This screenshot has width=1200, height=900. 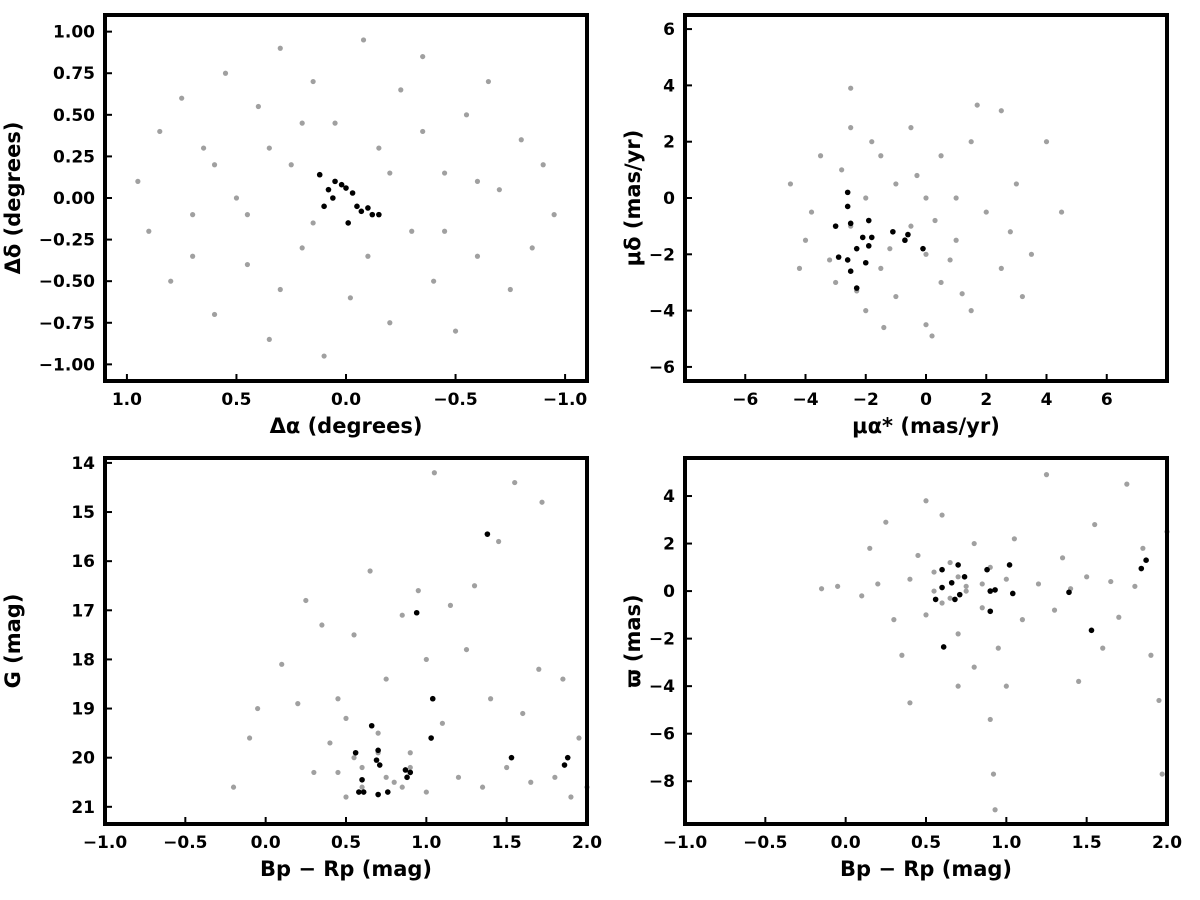 I want to click on y-tick-label: 18, so click(x=83, y=660).